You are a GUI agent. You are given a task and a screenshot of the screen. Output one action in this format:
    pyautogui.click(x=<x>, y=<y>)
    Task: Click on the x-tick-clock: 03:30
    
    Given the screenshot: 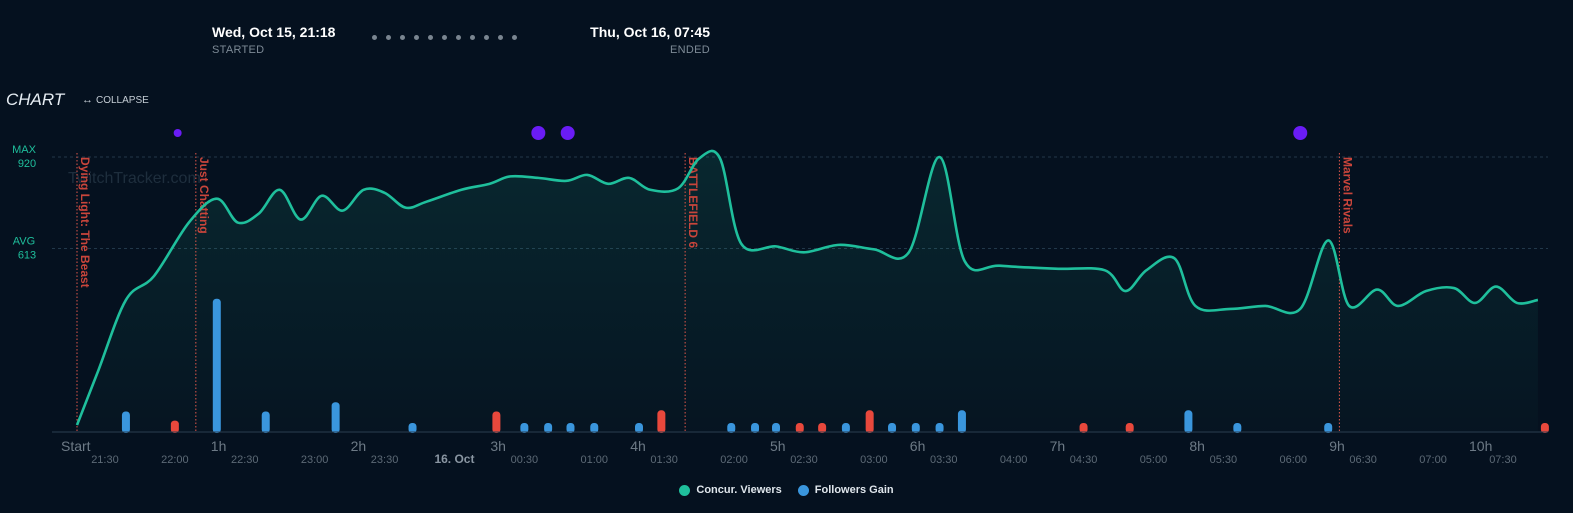 What is the action you would take?
    pyautogui.click(x=944, y=460)
    